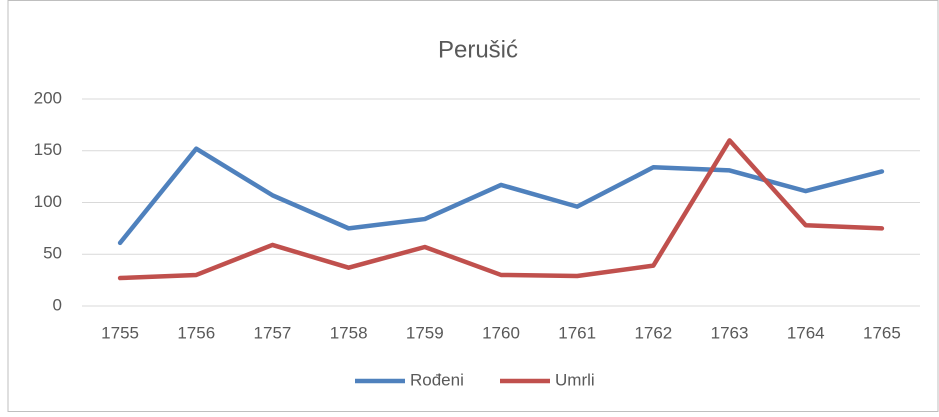 This screenshot has height=417, width=939. I want to click on x-tick-label: 1764, so click(806, 332).